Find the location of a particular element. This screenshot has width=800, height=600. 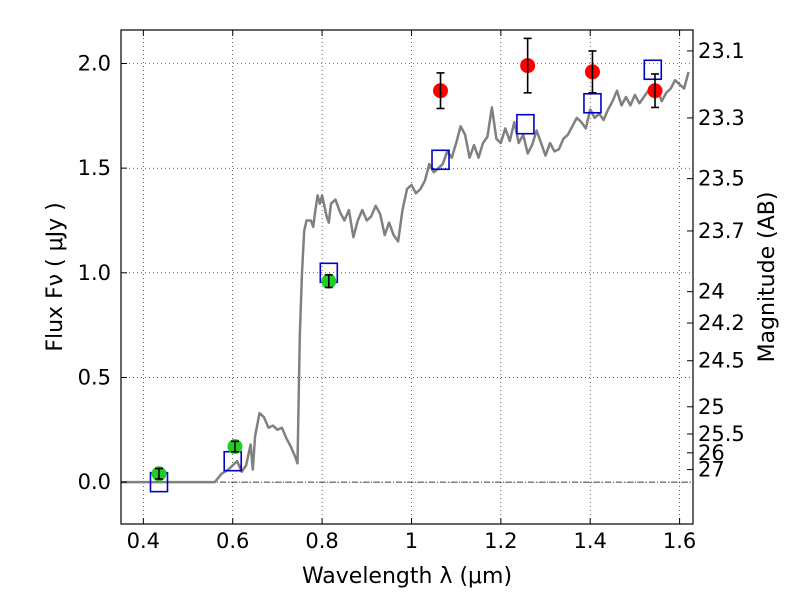

y-tick-label: 2.0 is located at coordinates (94, 63).